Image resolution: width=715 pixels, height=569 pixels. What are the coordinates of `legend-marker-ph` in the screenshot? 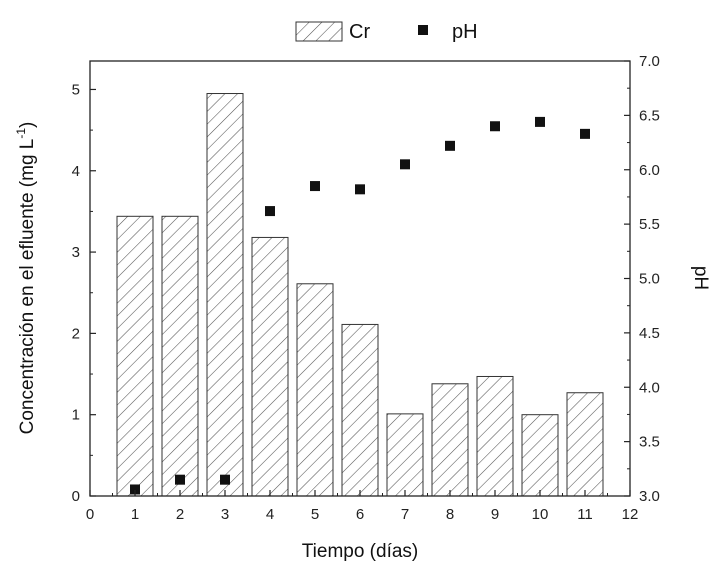 It's located at (423, 30).